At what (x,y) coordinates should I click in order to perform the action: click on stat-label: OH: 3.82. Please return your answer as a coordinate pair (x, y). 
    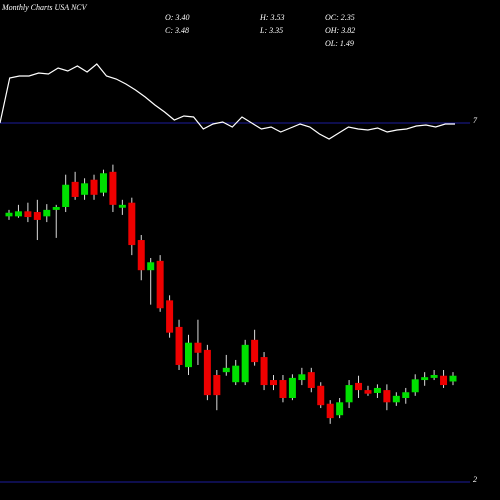
    Looking at the image, I should click on (340, 30).